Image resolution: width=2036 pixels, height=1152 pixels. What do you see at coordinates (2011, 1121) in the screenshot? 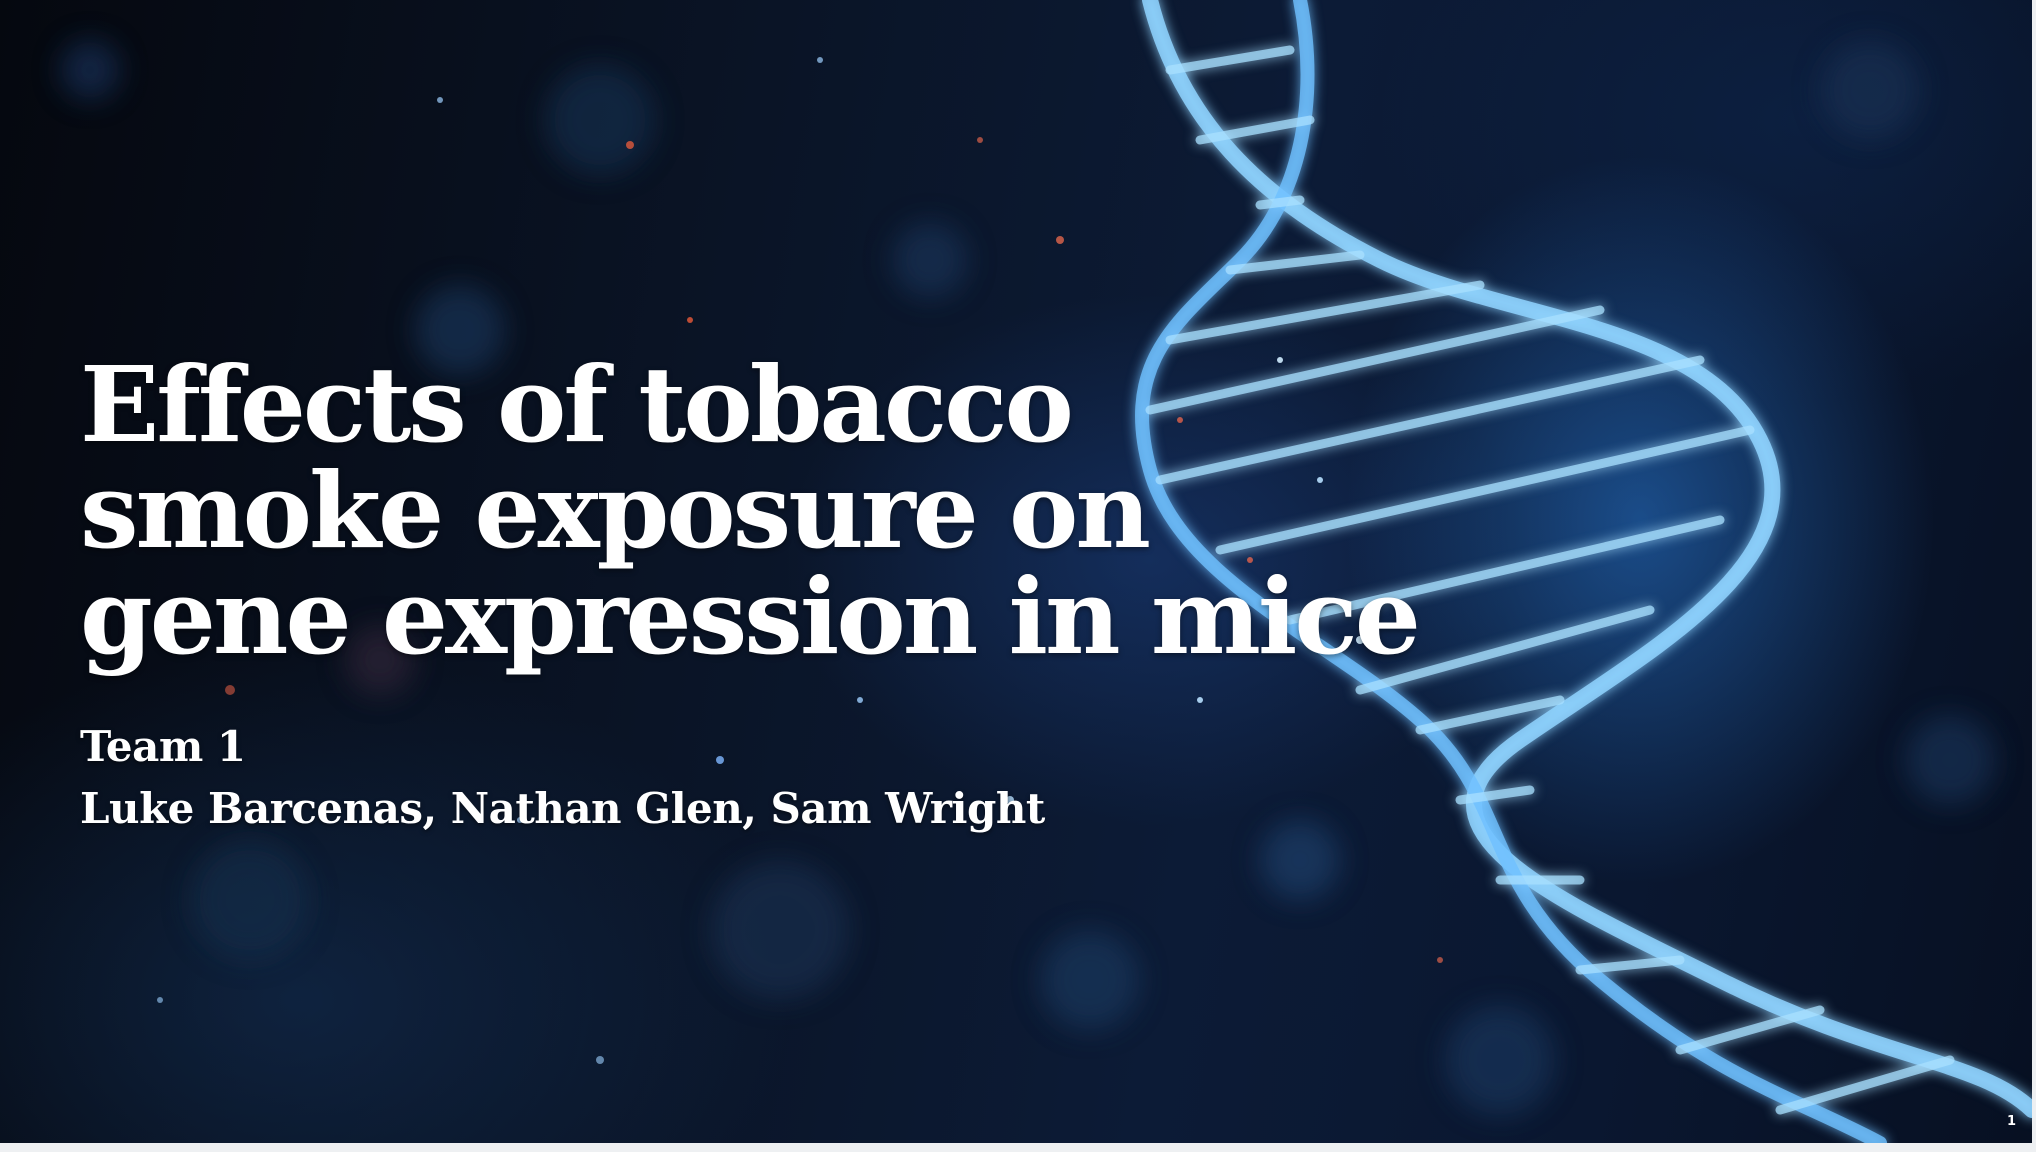
I see `slide-number: 1` at bounding box center [2011, 1121].